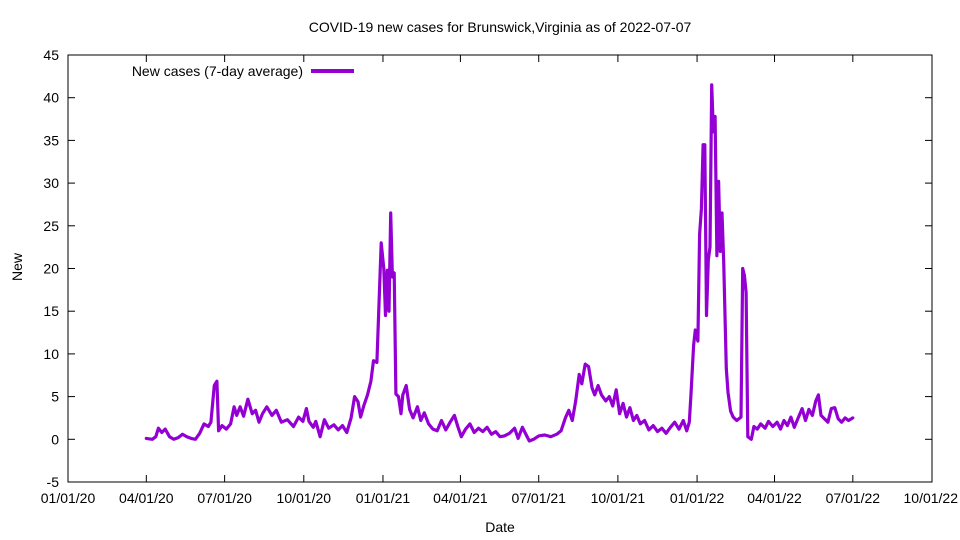 The height and width of the screenshot is (540, 960). I want to click on x-tick-label: 04/01/21, so click(460, 498).